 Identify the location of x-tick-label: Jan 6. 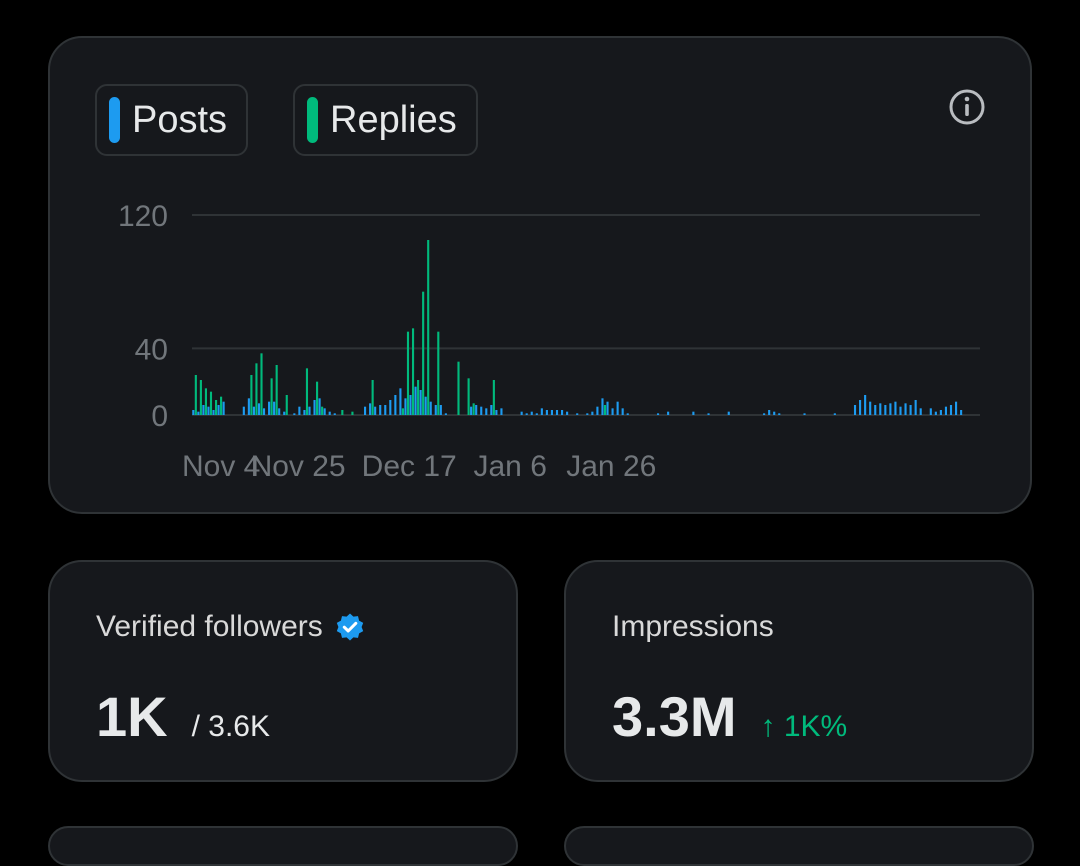
(510, 466).